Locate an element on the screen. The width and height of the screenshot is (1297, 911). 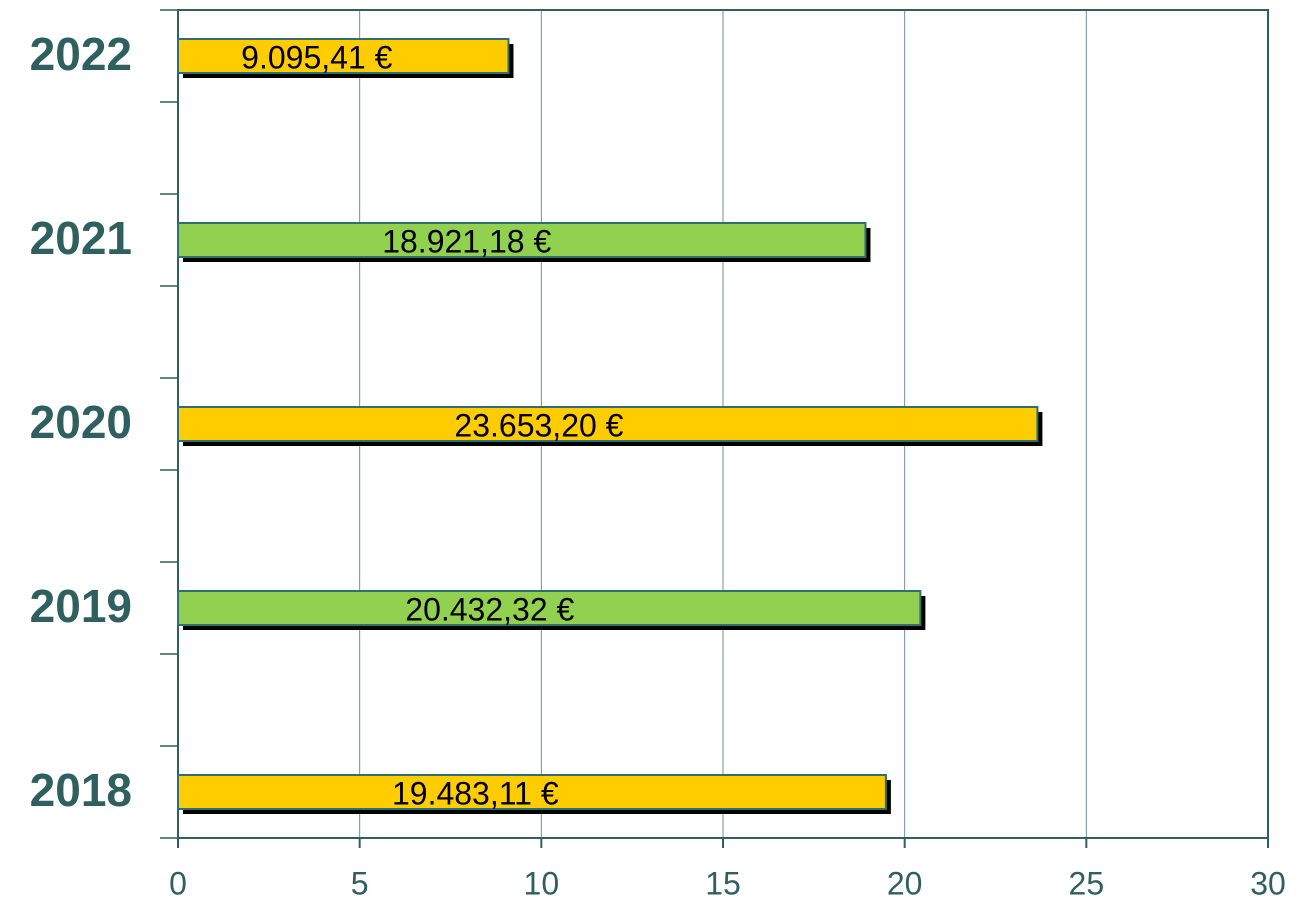
y-tick-label: 2018 is located at coordinates (81, 790).